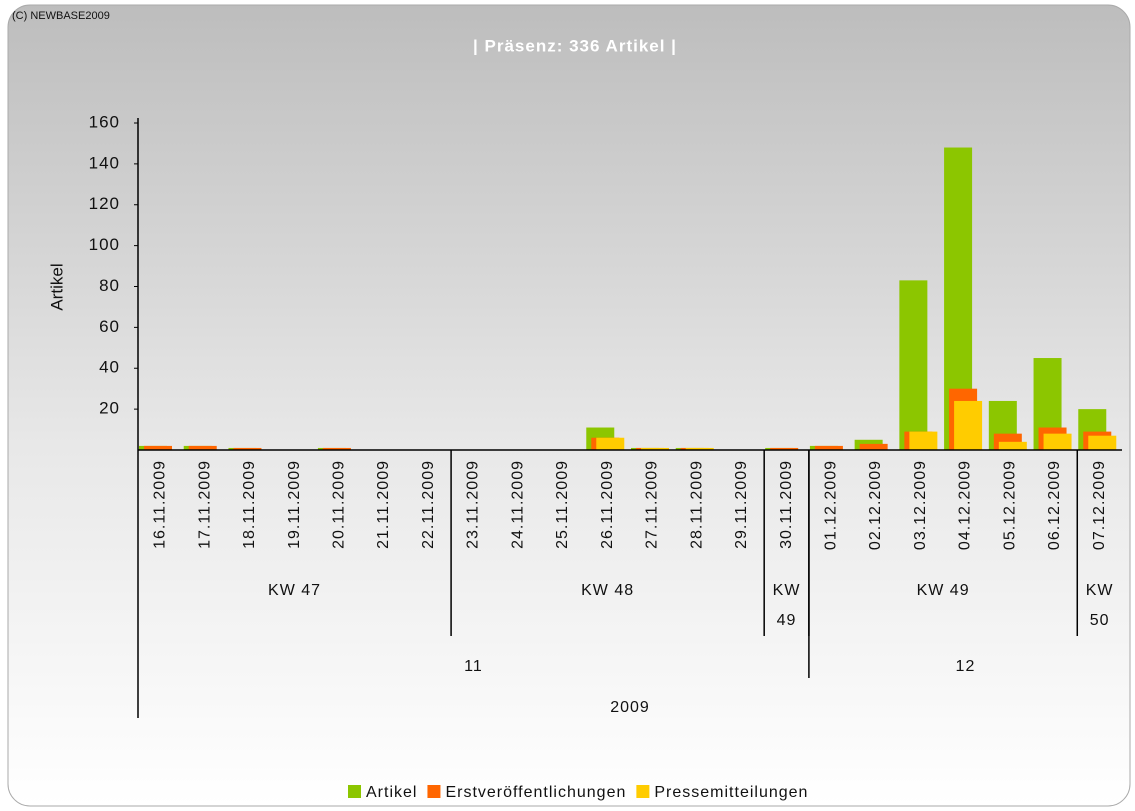 This screenshot has width=1135, height=811. Describe the element at coordinates (965, 505) in the screenshot. I see `x-tick-label: 04.12.2009` at that location.